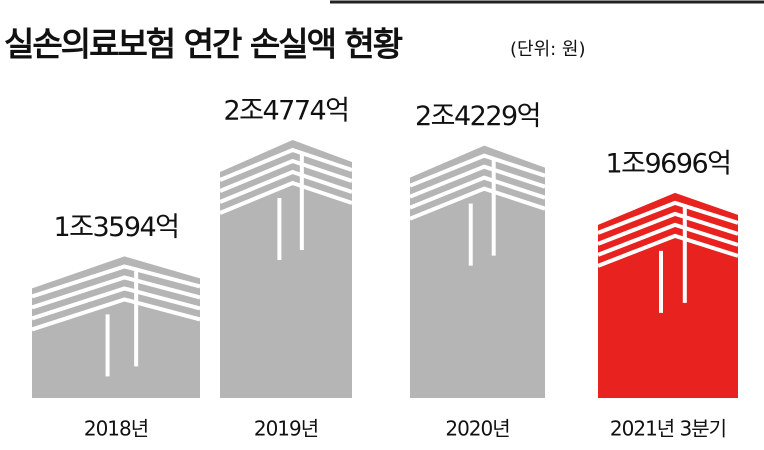  I want to click on value-label: 1조9696억, so click(667, 163).